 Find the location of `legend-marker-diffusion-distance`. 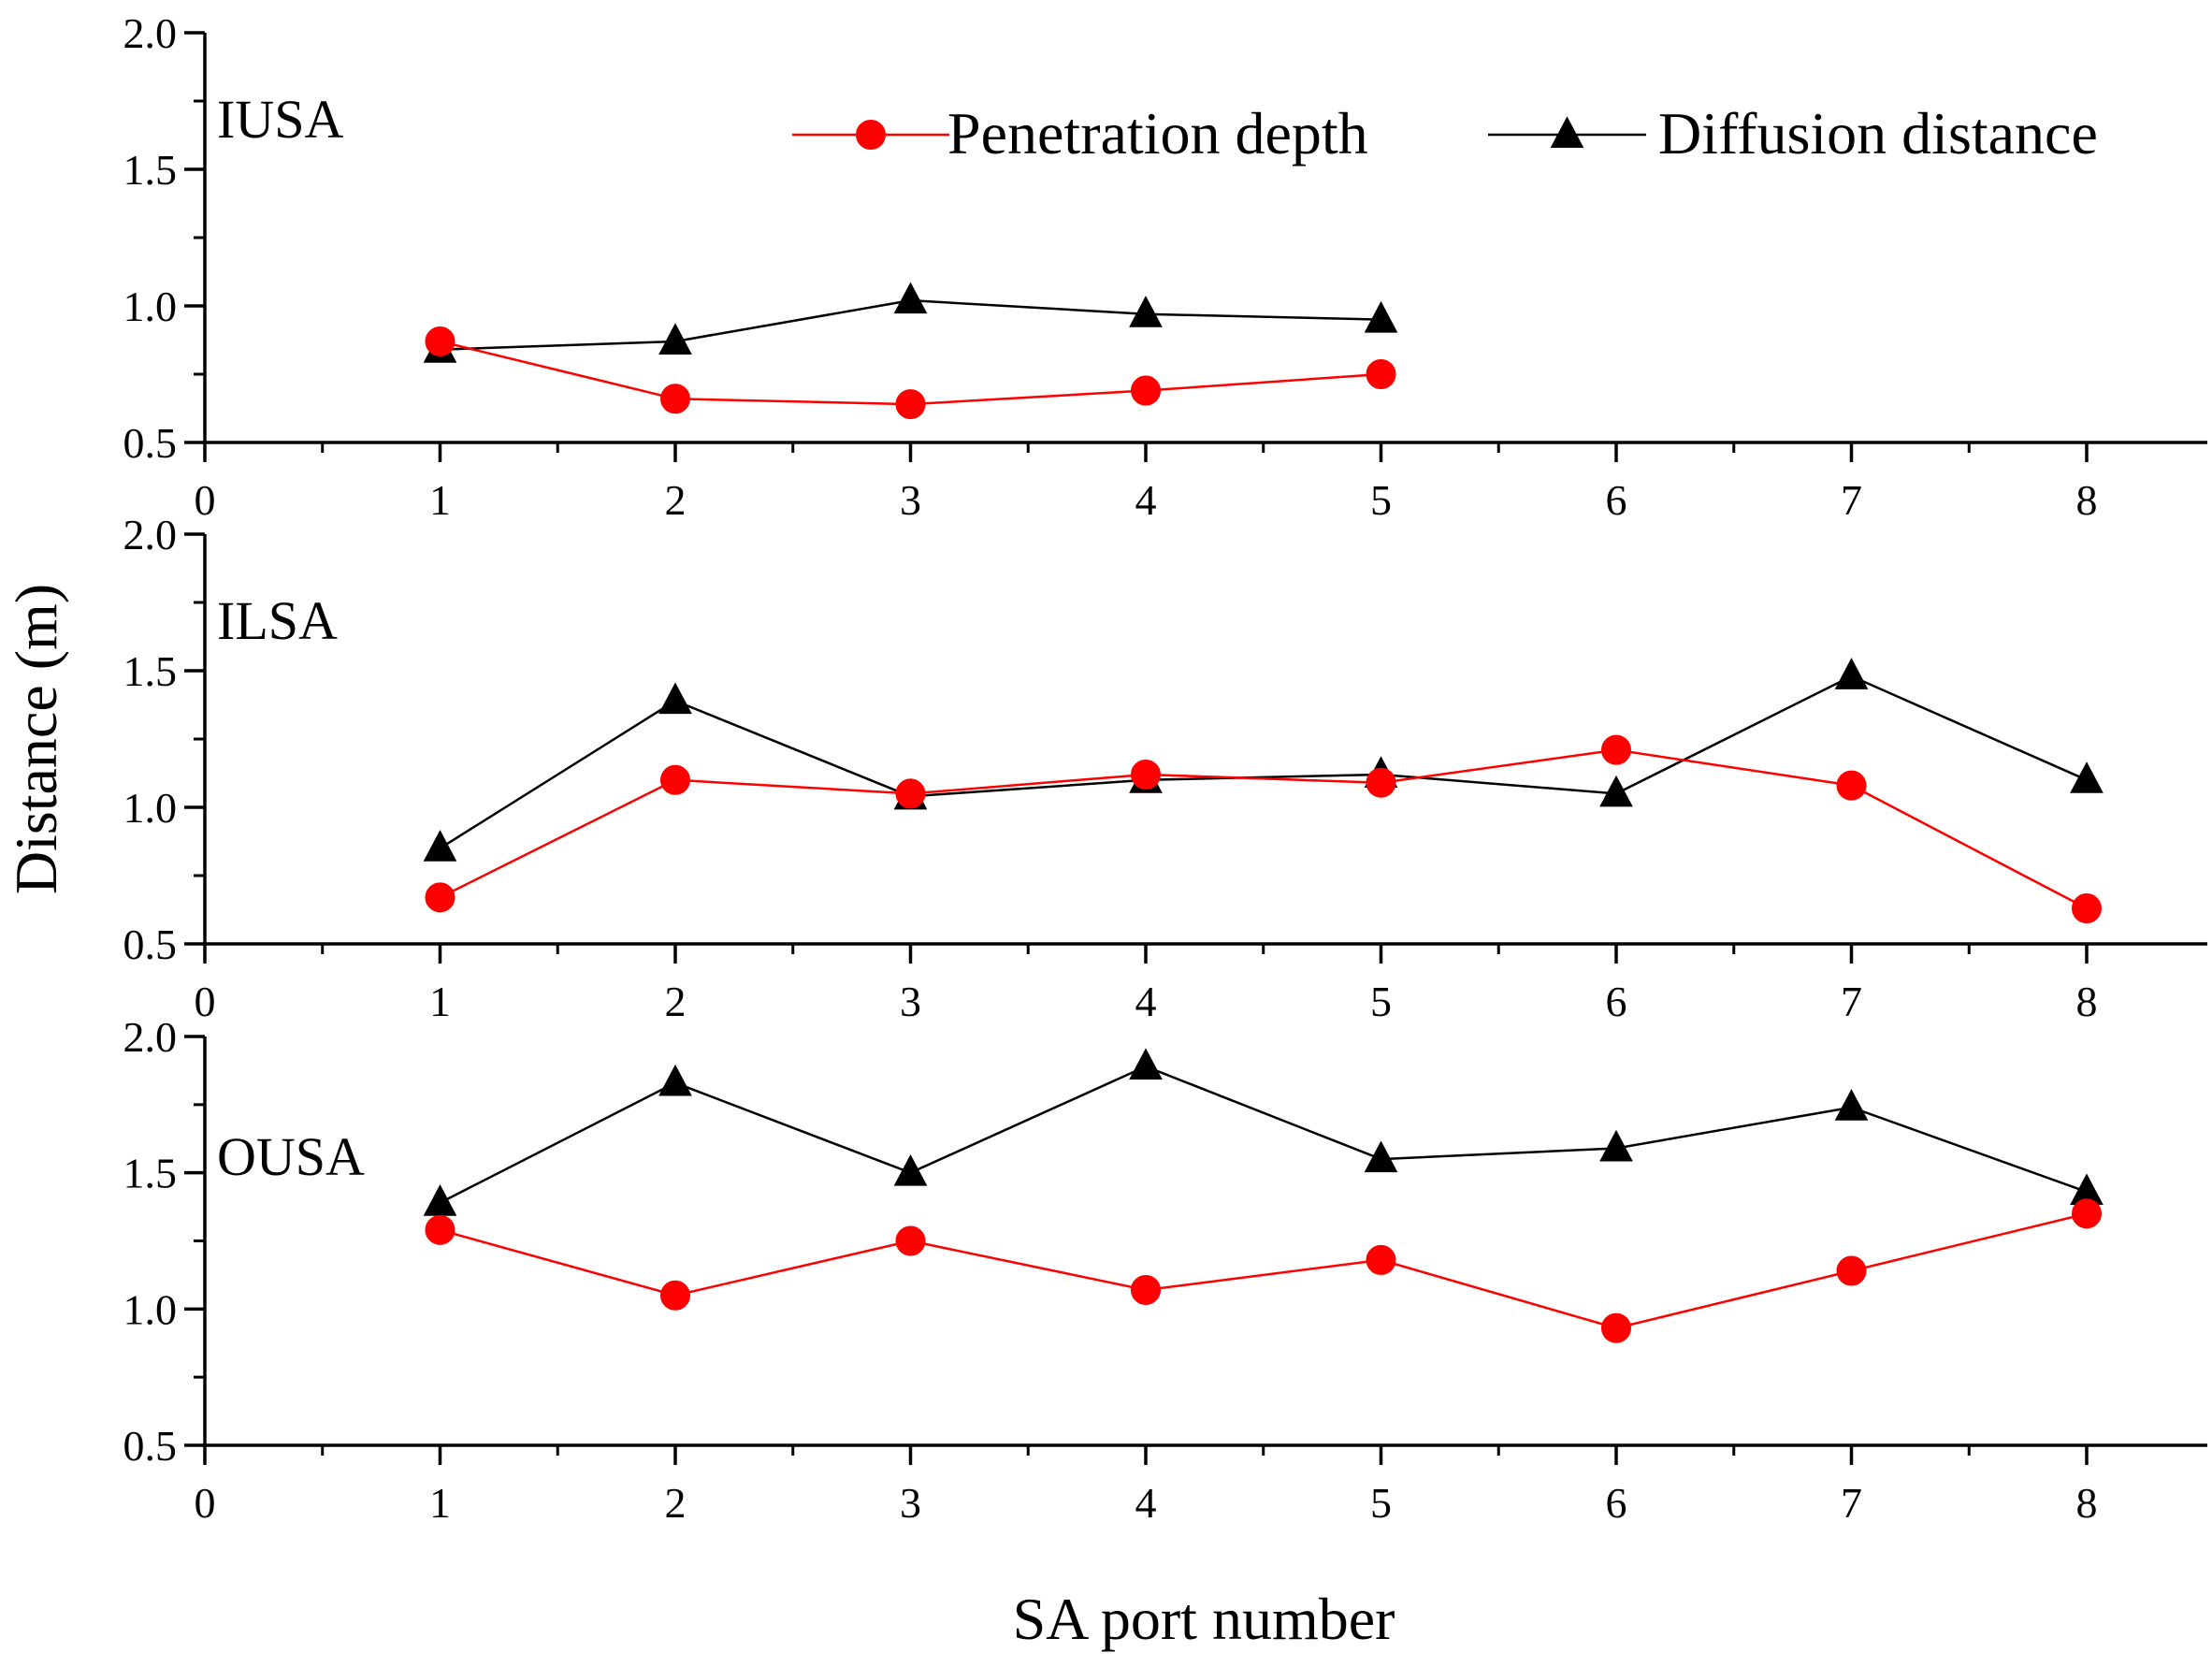

legend-marker-diffusion-distance is located at coordinates (1567, 132).